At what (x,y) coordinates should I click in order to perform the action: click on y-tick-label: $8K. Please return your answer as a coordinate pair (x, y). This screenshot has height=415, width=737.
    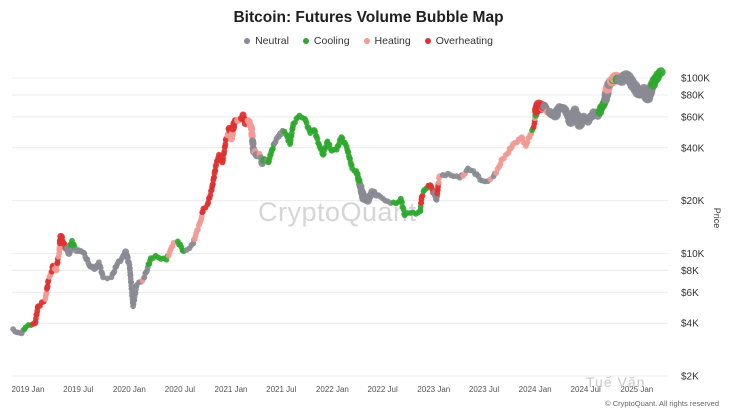
    Looking at the image, I should click on (690, 271).